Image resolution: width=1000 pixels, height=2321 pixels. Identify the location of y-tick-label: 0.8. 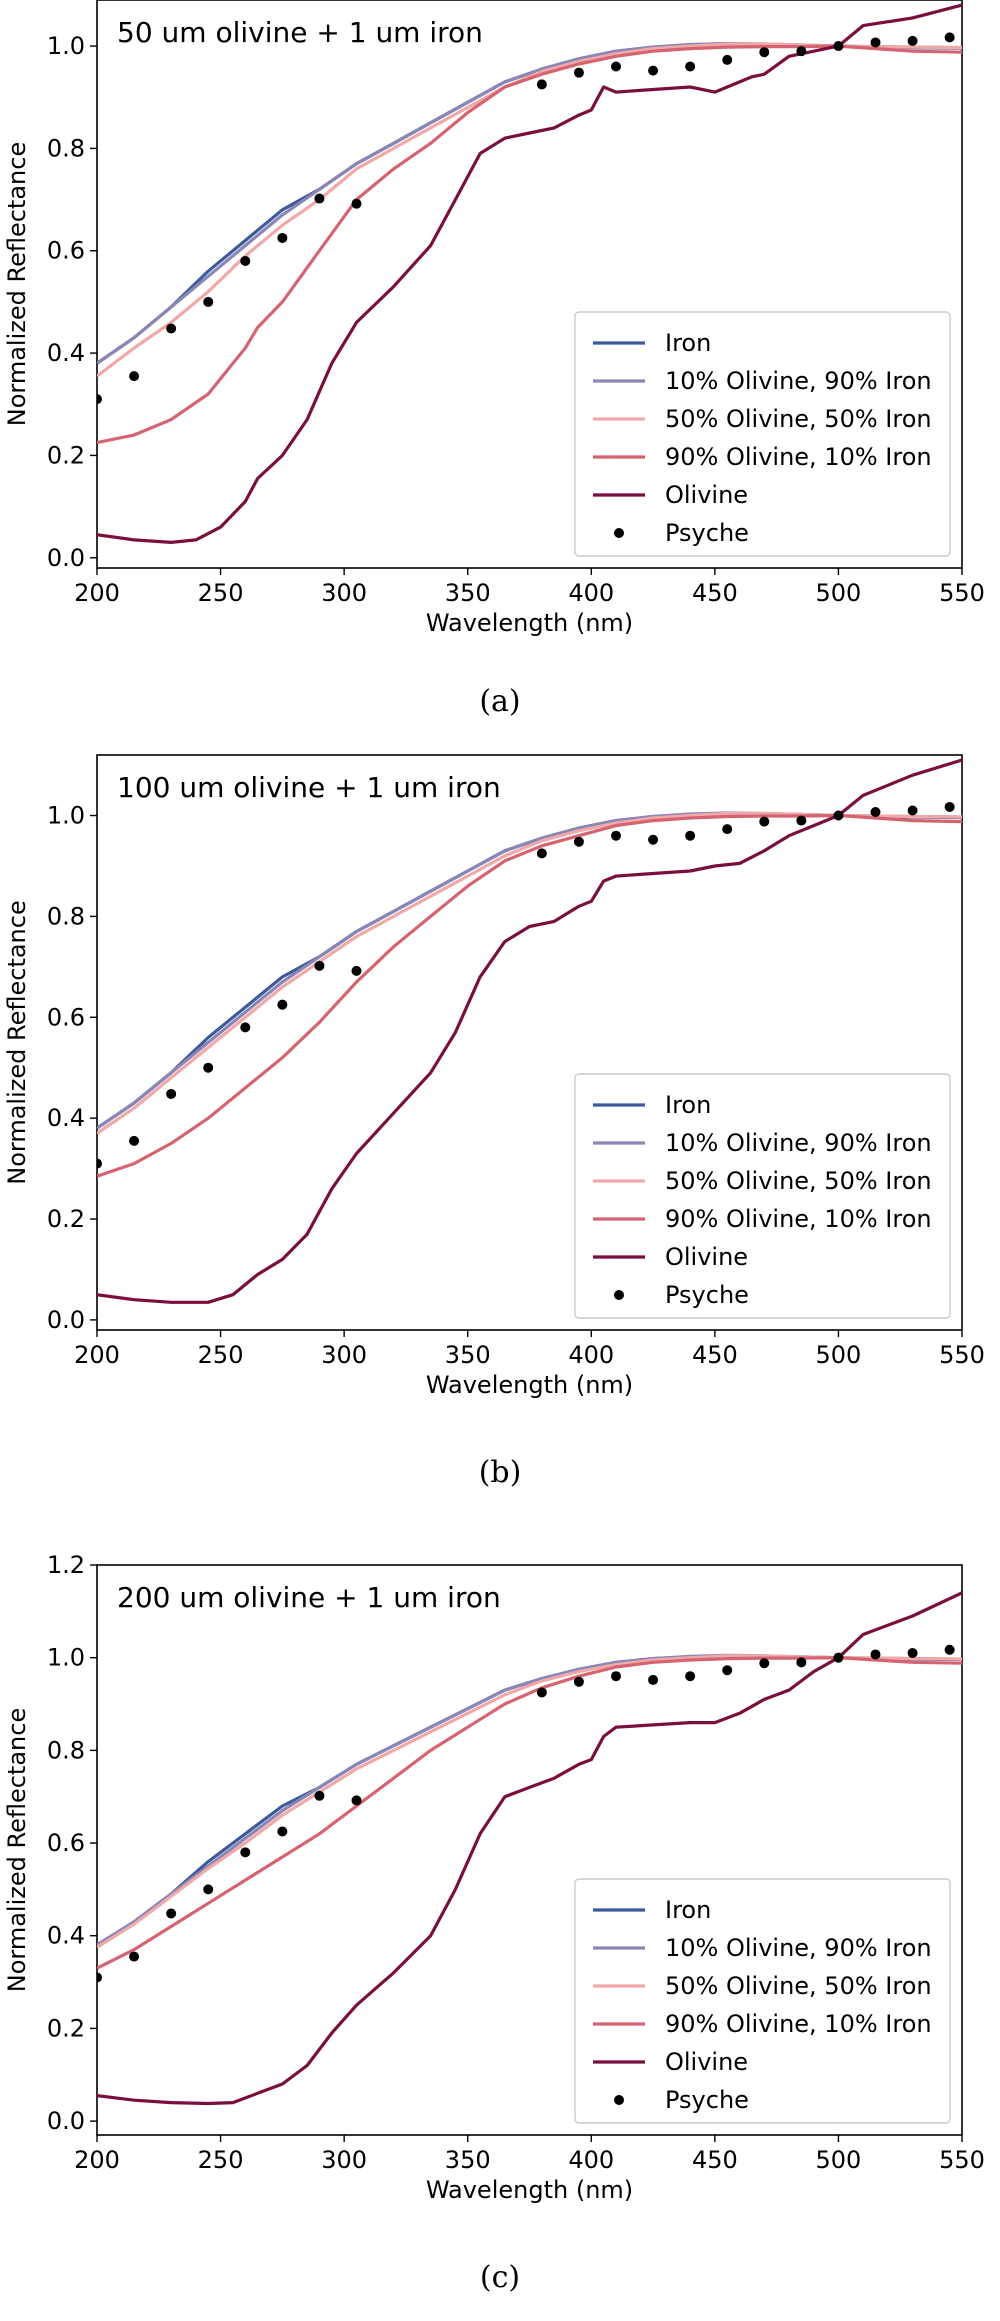
(66, 916).